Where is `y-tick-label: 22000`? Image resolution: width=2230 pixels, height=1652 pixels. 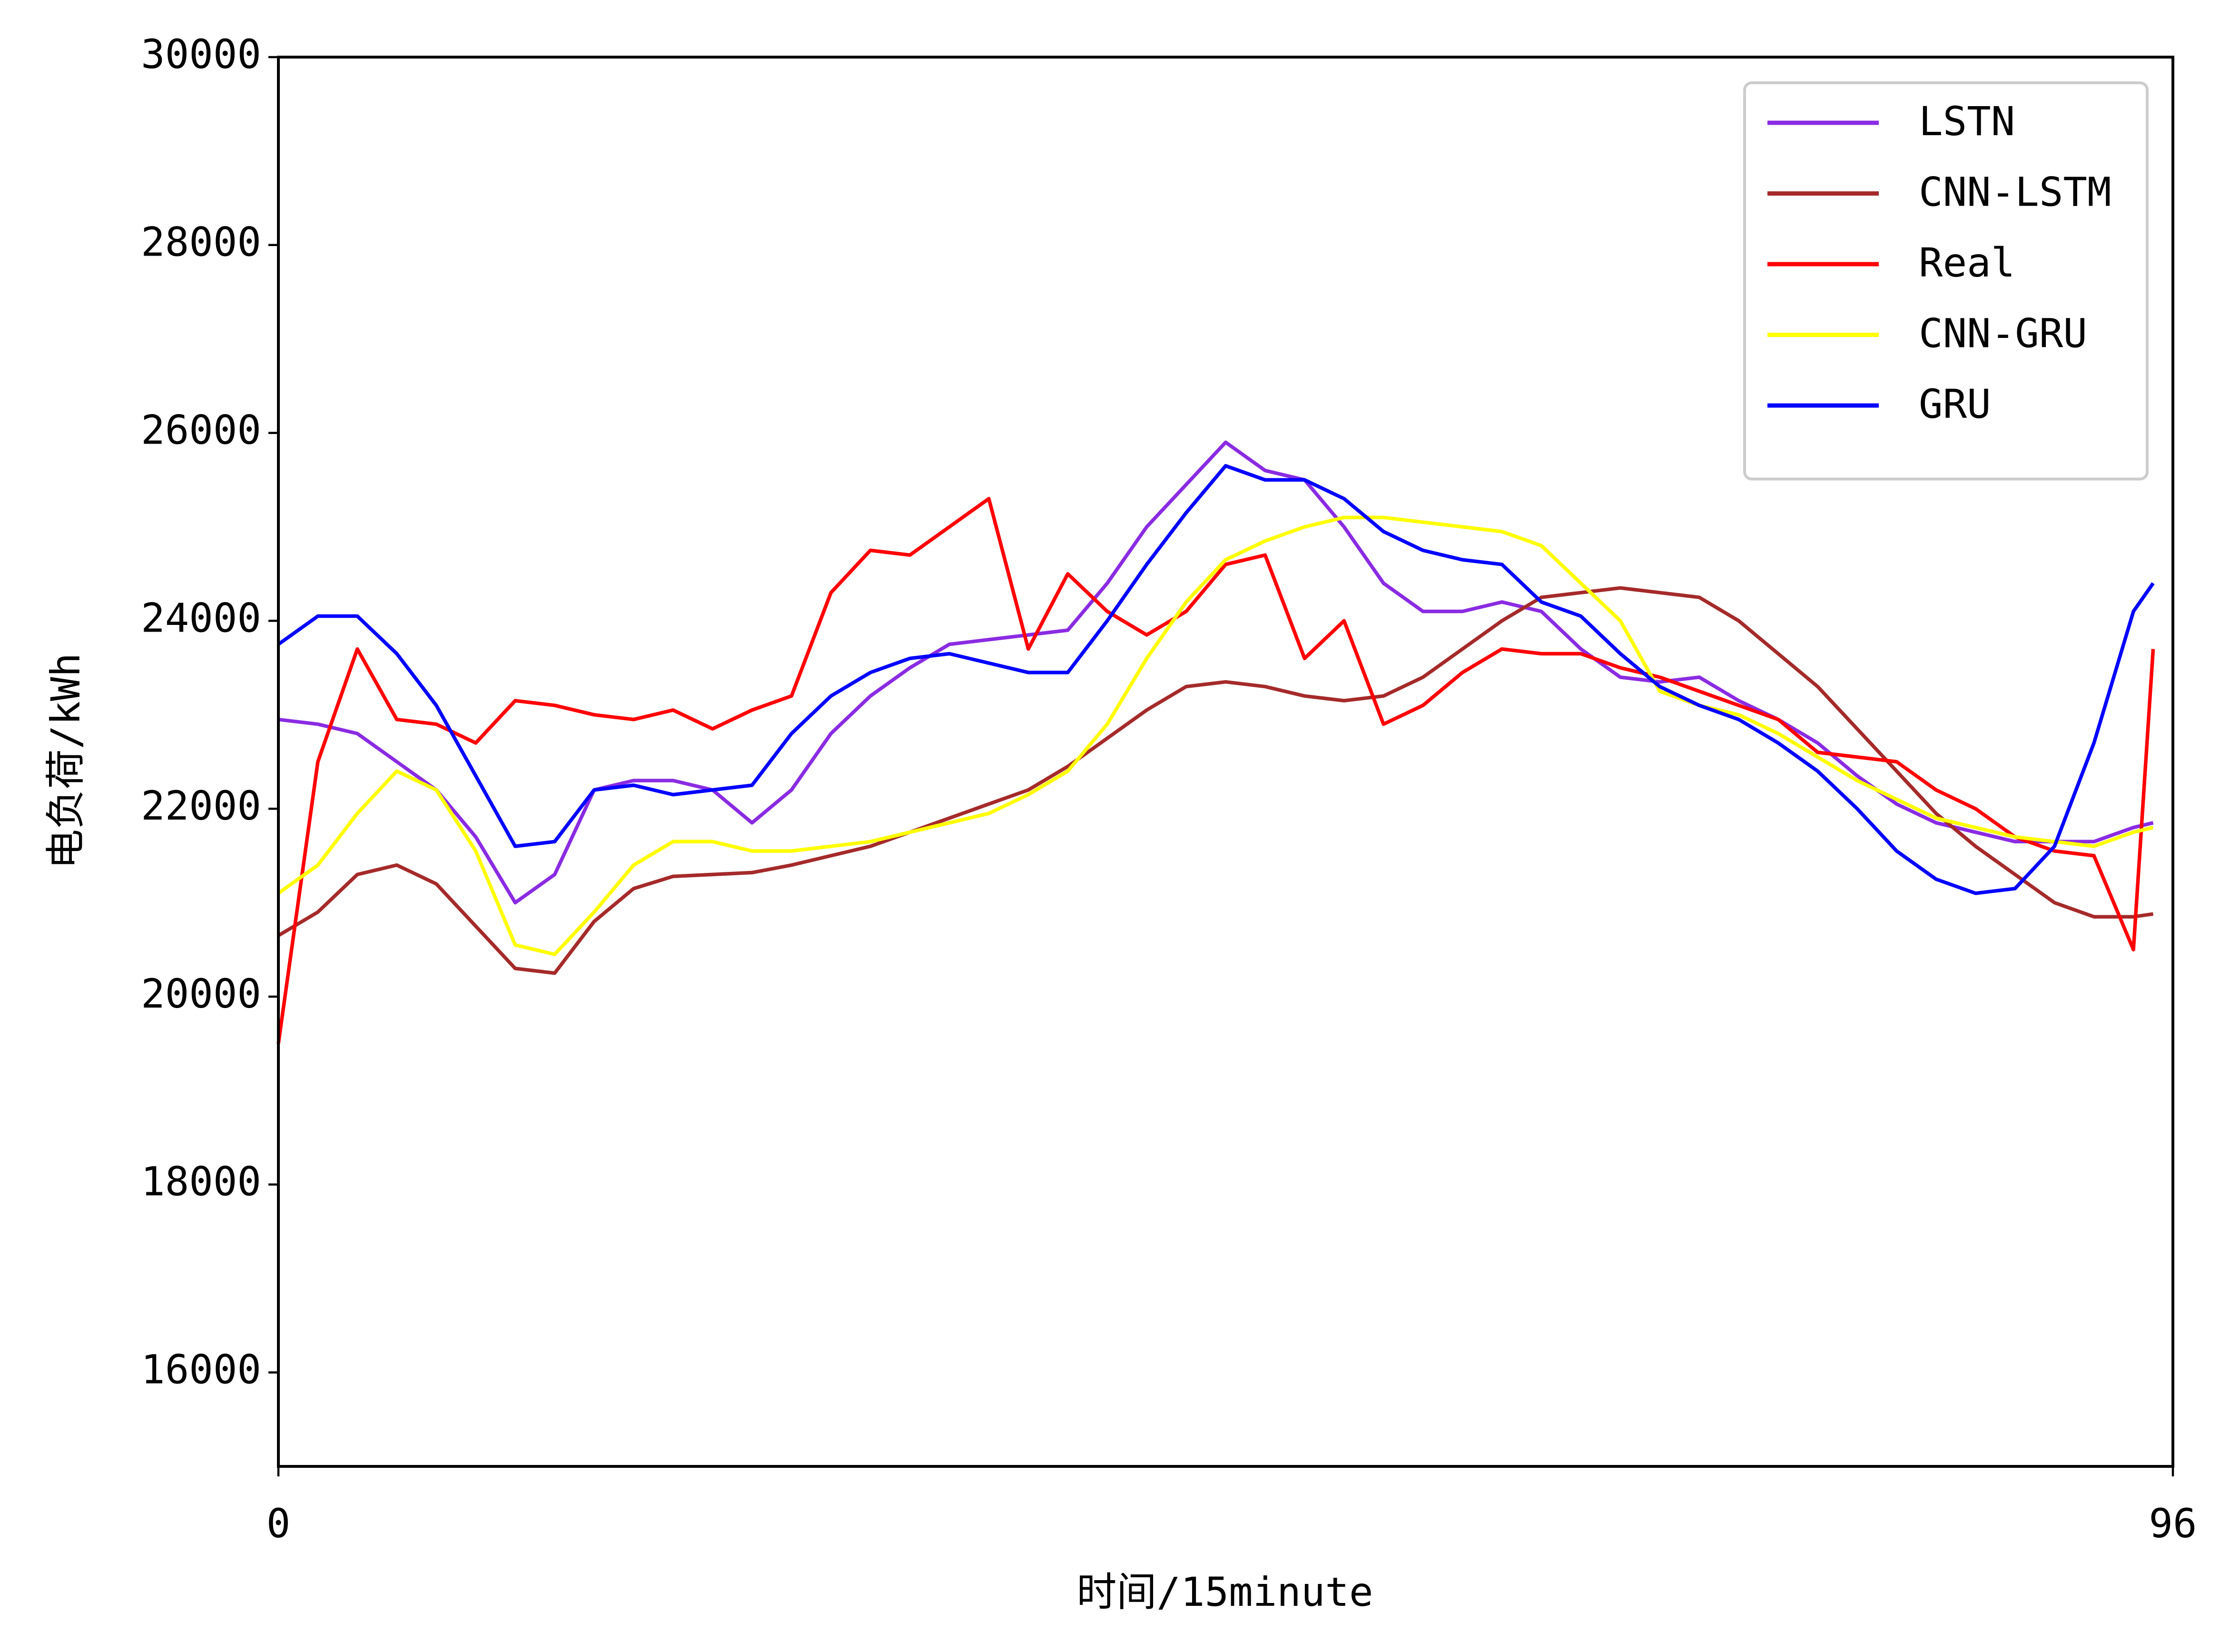 y-tick-label: 22000 is located at coordinates (201, 805).